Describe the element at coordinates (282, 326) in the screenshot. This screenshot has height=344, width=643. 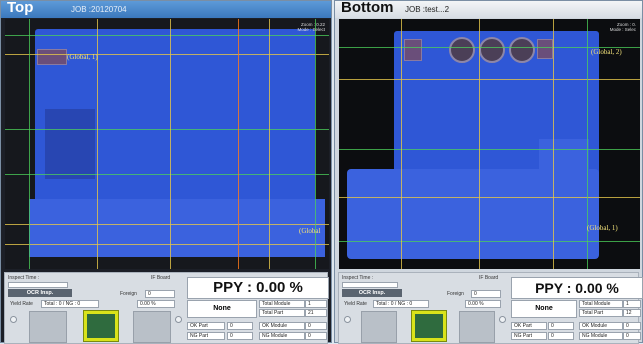
I see `ok-module-label: OK Module` at that location.